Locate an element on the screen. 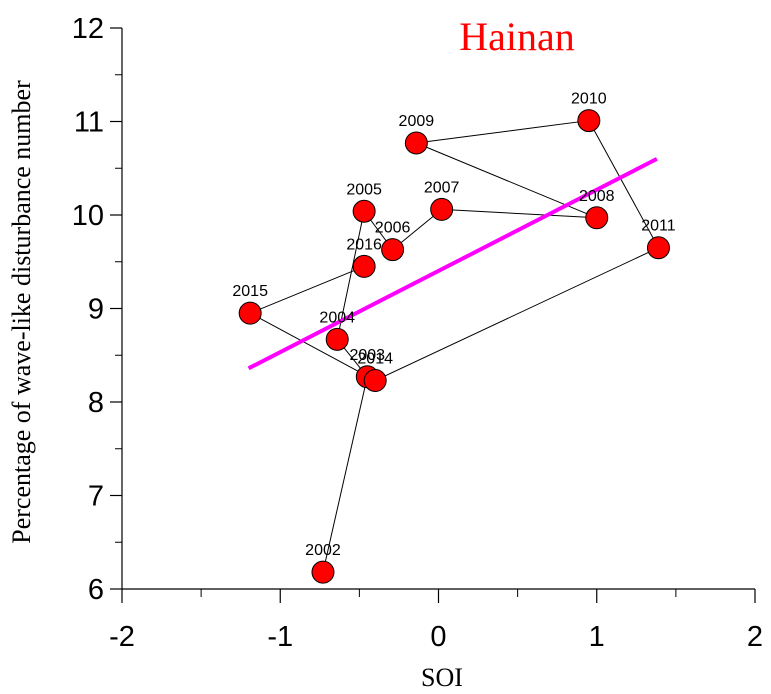 The height and width of the screenshot is (694, 771). point-label-2004: 2004 is located at coordinates (337, 317).